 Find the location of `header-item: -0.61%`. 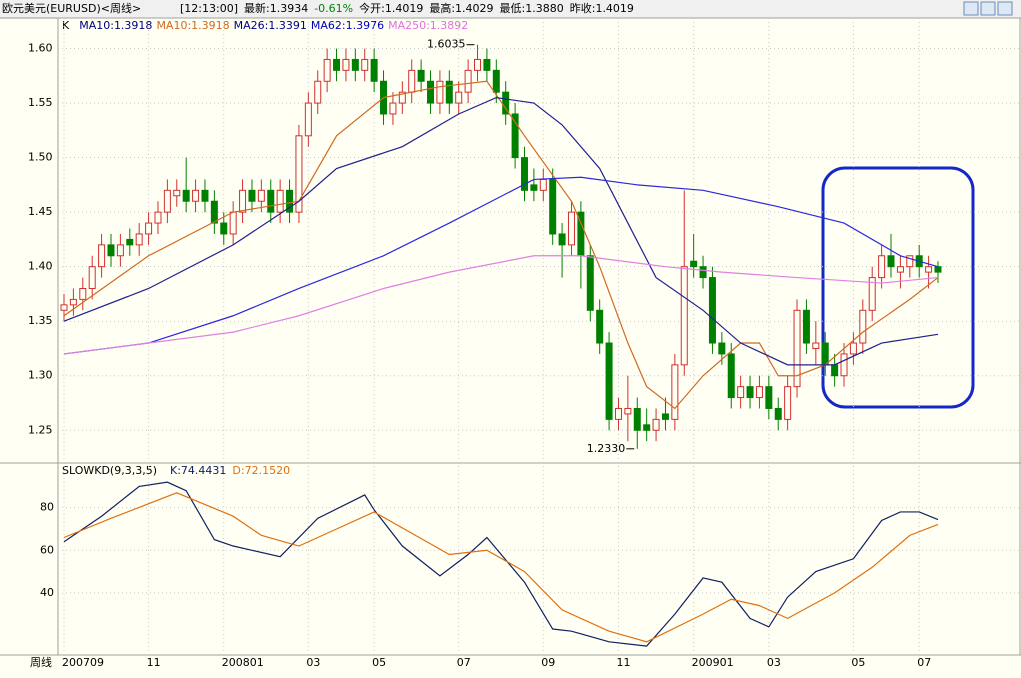

header-item: -0.61% is located at coordinates (333, 8).